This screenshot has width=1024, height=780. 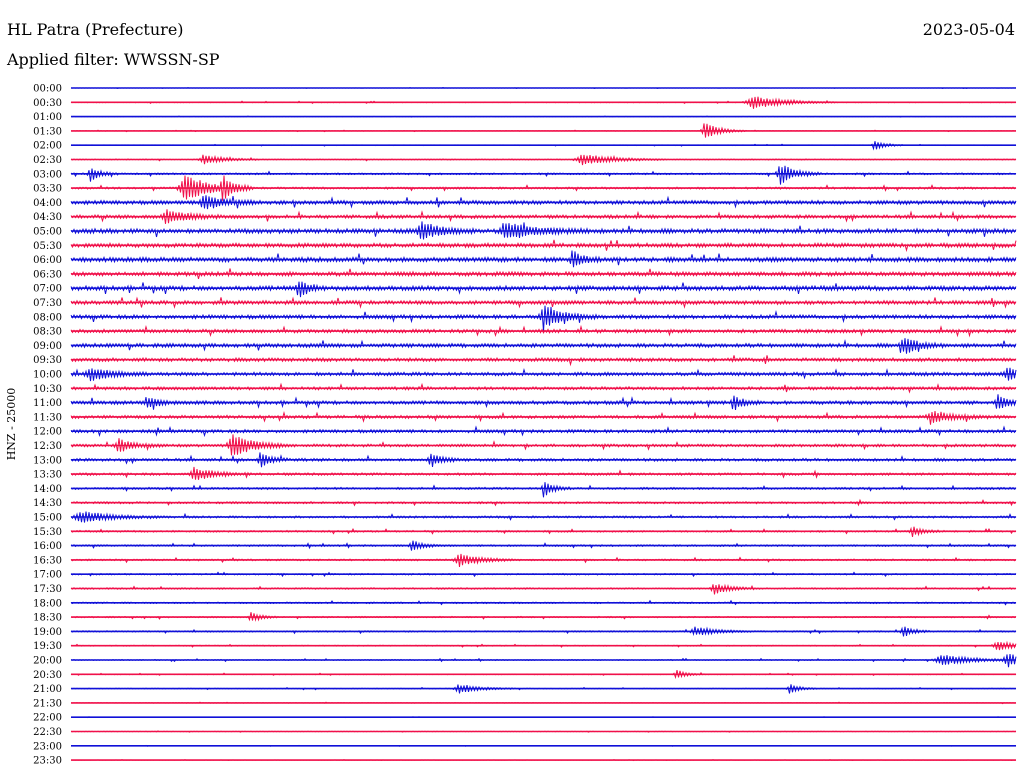 I want to click on time-tick-label: 12:00, so click(x=47, y=432).